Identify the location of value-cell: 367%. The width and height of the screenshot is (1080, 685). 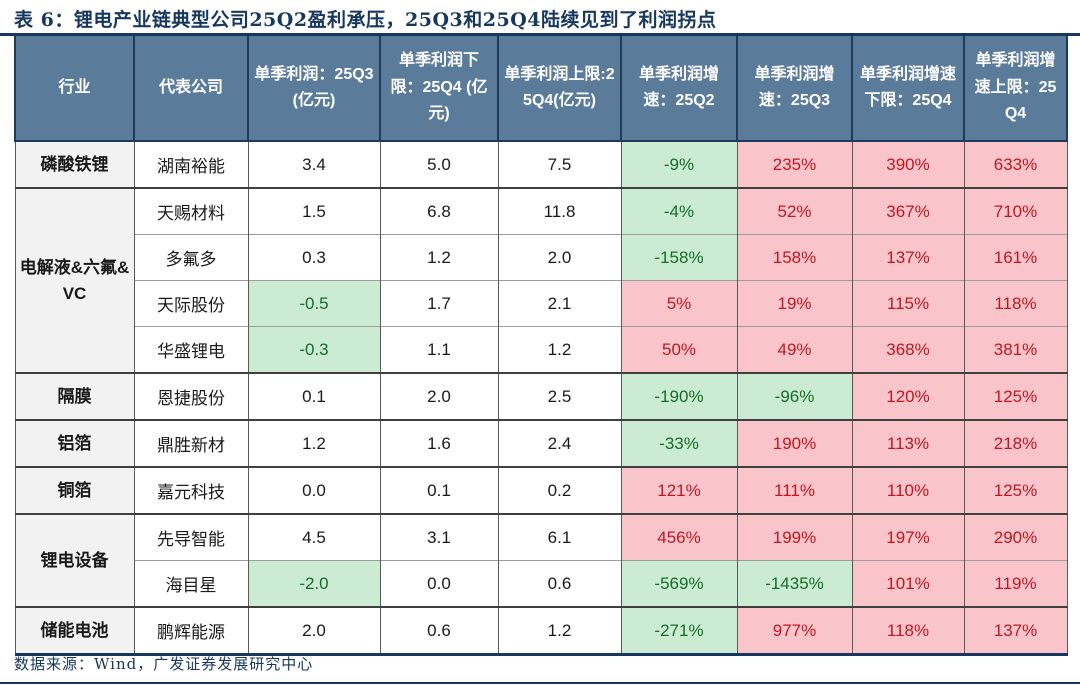
(908, 211).